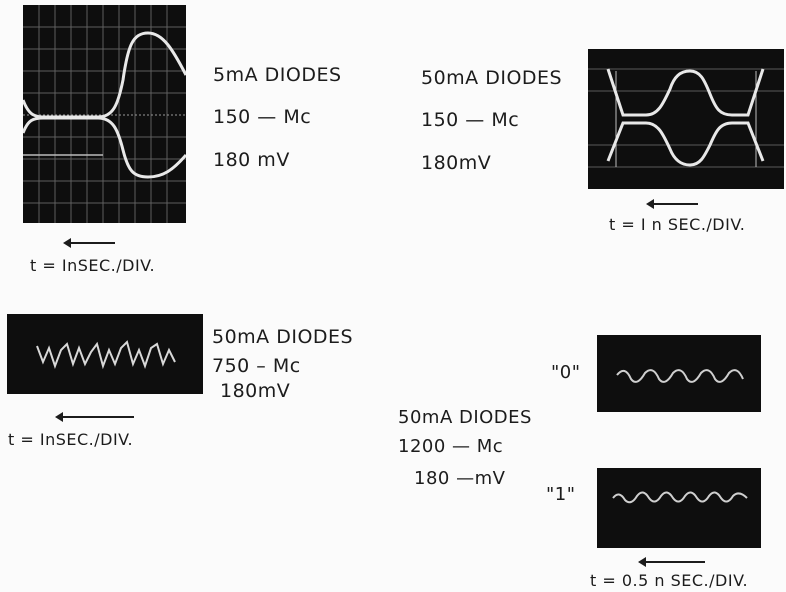 This screenshot has width=786, height=592. I want to click on panel3-frequency-label: 750 – Mc, so click(256, 366).